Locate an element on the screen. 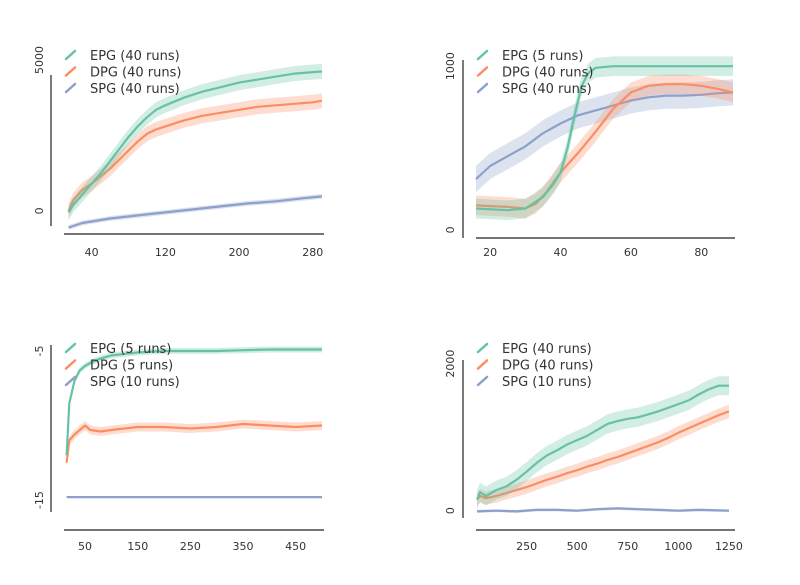 The height and width of the screenshot is (585, 800). y-tick-label: 2000 is located at coordinates (450, 364).